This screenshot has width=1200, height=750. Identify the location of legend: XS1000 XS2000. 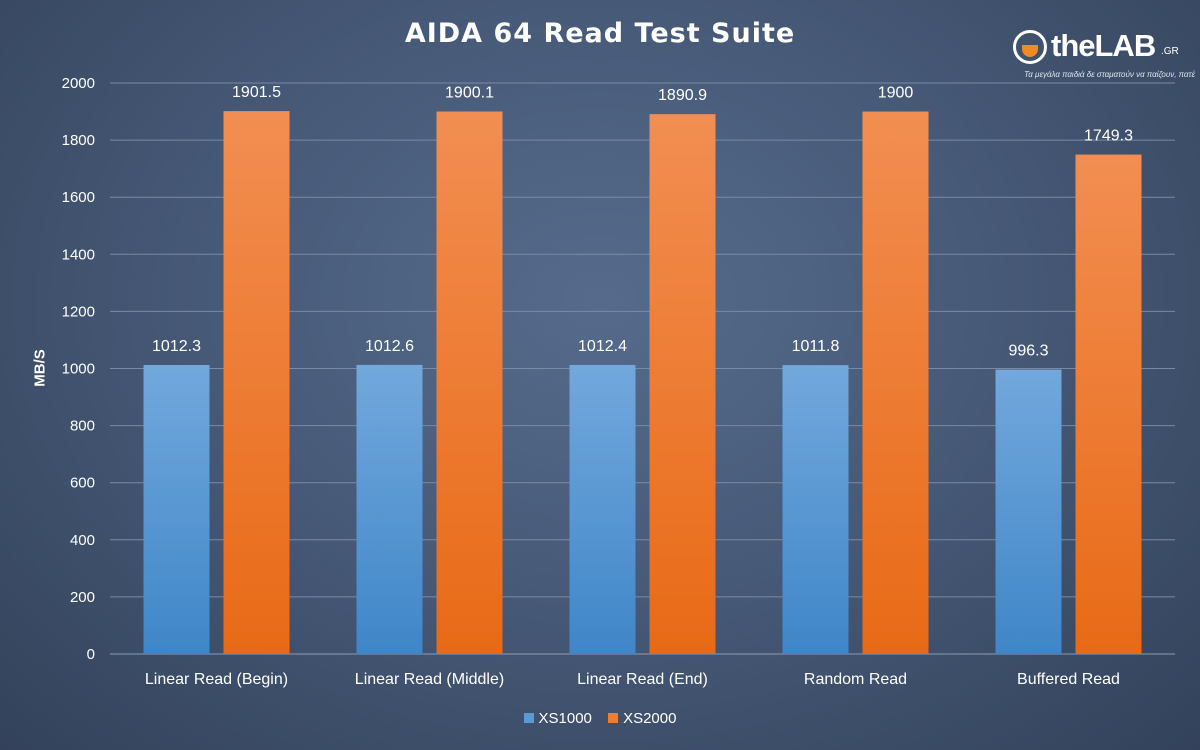
(600, 718).